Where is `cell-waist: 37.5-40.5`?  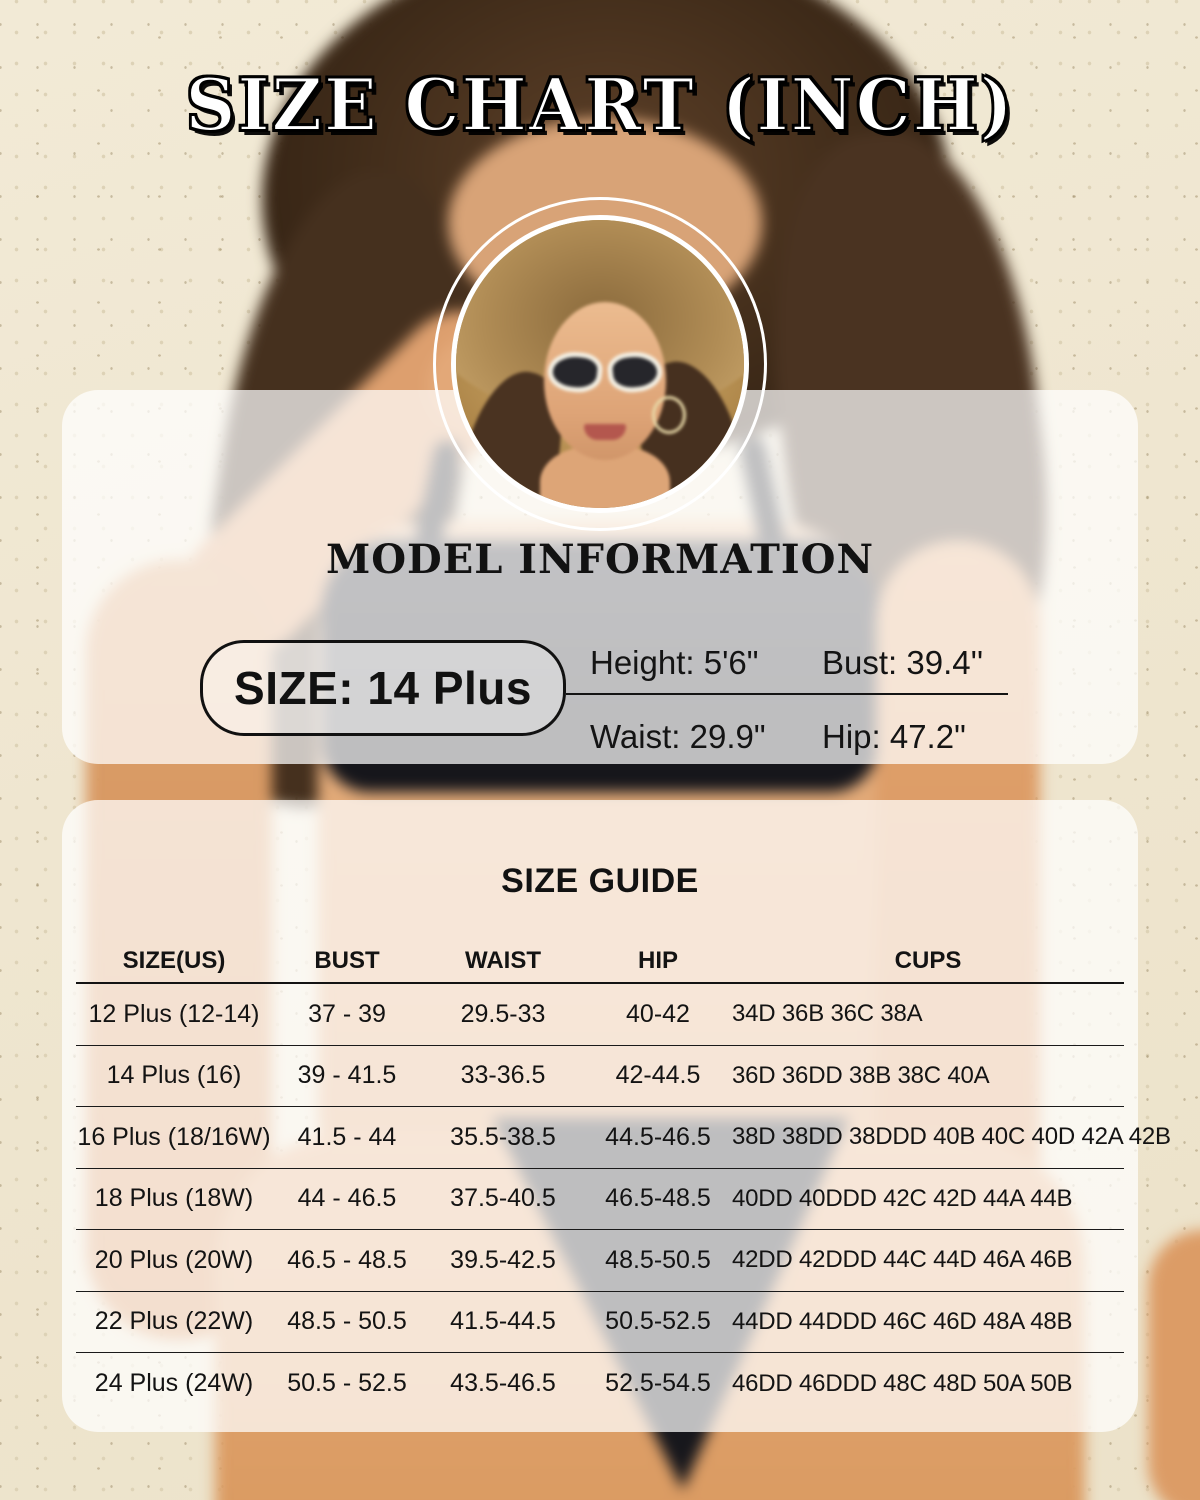 cell-waist: 37.5-40.5 is located at coordinates (503, 1198).